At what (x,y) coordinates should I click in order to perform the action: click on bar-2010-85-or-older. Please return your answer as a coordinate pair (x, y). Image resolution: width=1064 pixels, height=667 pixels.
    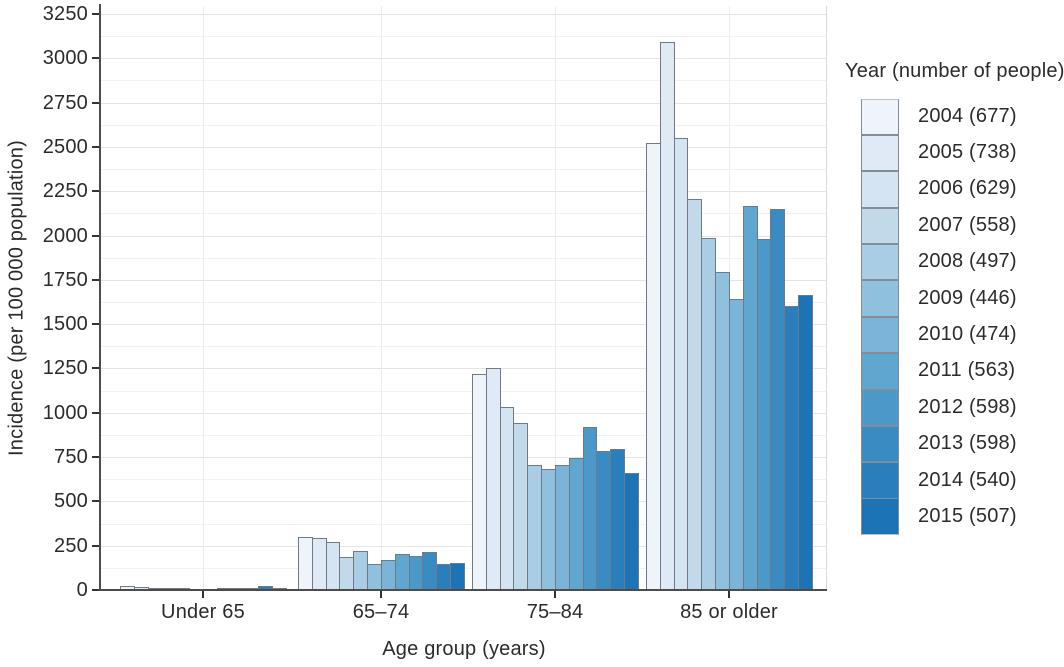
    Looking at the image, I should click on (736, 444).